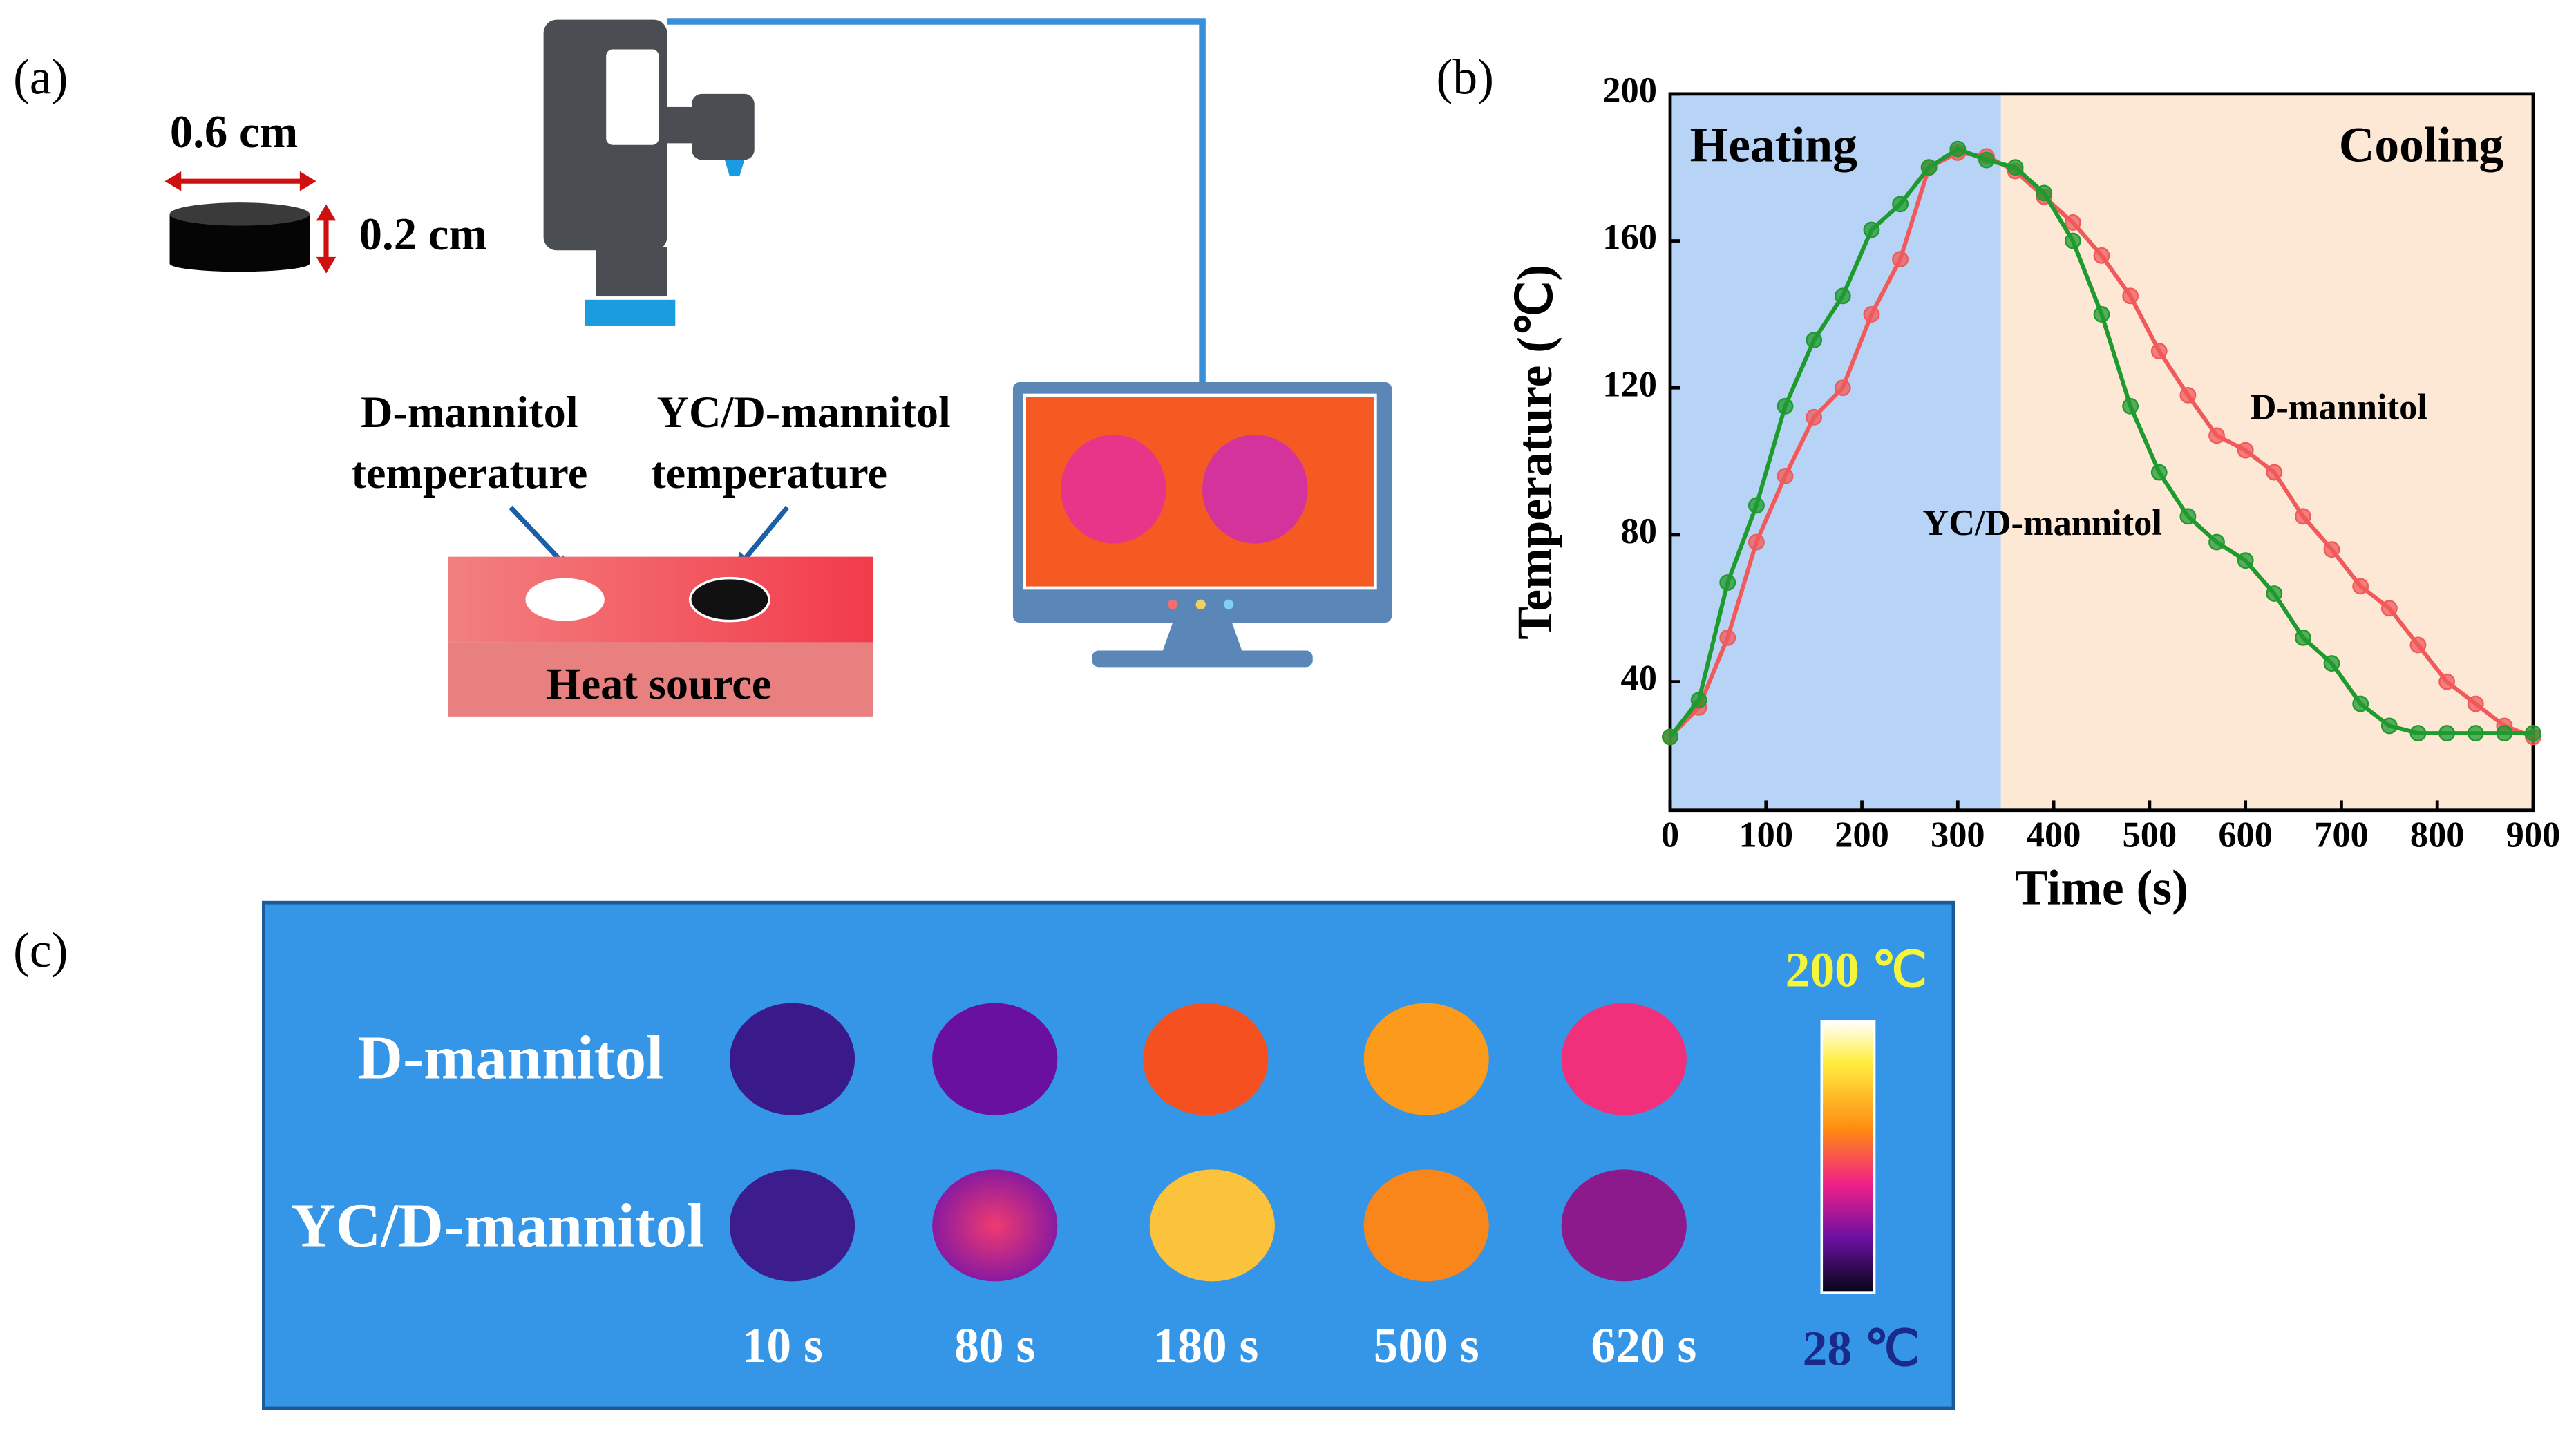 The width and height of the screenshot is (2576, 1429). What do you see at coordinates (936, 200) in the screenshot?
I see `cable` at bounding box center [936, 200].